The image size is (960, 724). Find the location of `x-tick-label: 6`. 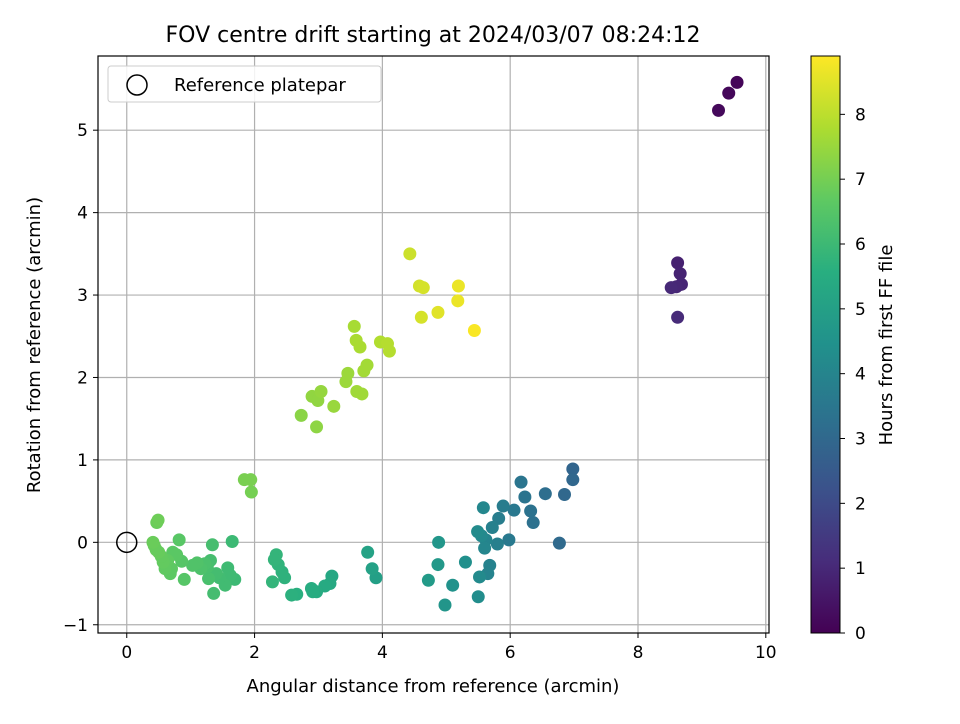

x-tick-label: 6 is located at coordinates (510, 653).